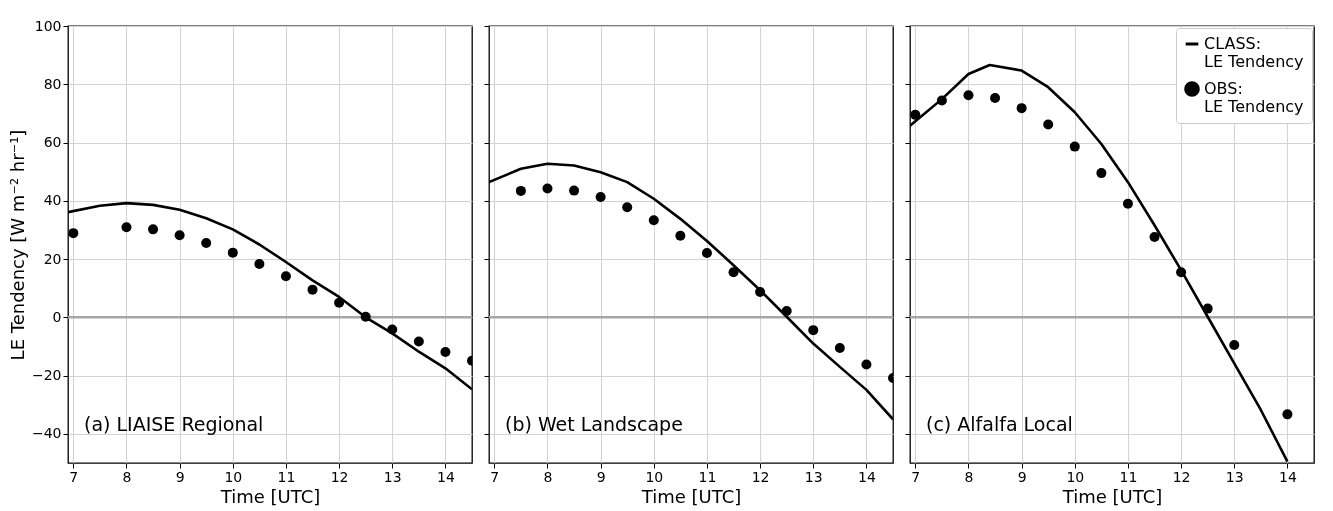 The width and height of the screenshot is (1333, 511). Describe the element at coordinates (174, 424) in the screenshot. I see `annotation: (a) LIAISE Regional` at that location.